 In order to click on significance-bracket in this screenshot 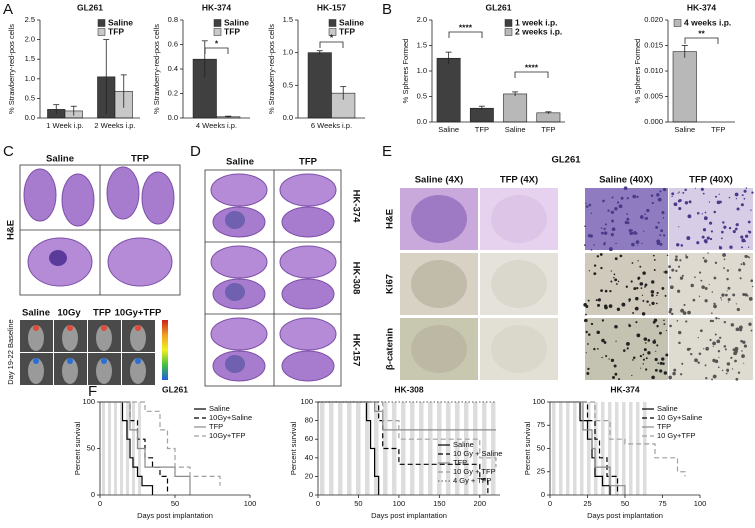, I will do `click(216, 50)`.